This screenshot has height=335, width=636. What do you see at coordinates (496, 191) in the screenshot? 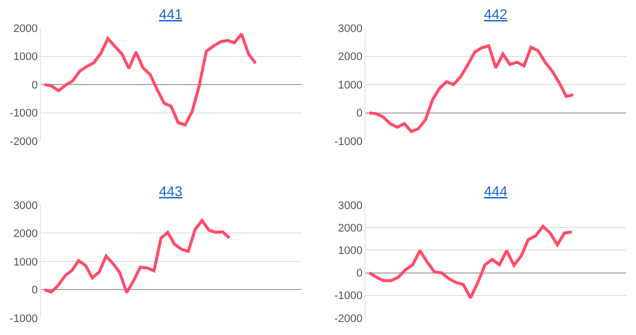
I see `chart-title: 444` at bounding box center [496, 191].